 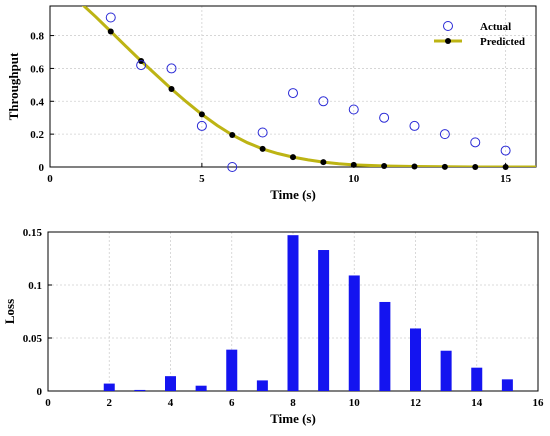 I want to click on x-tick-label: 15, so click(x=506, y=179).